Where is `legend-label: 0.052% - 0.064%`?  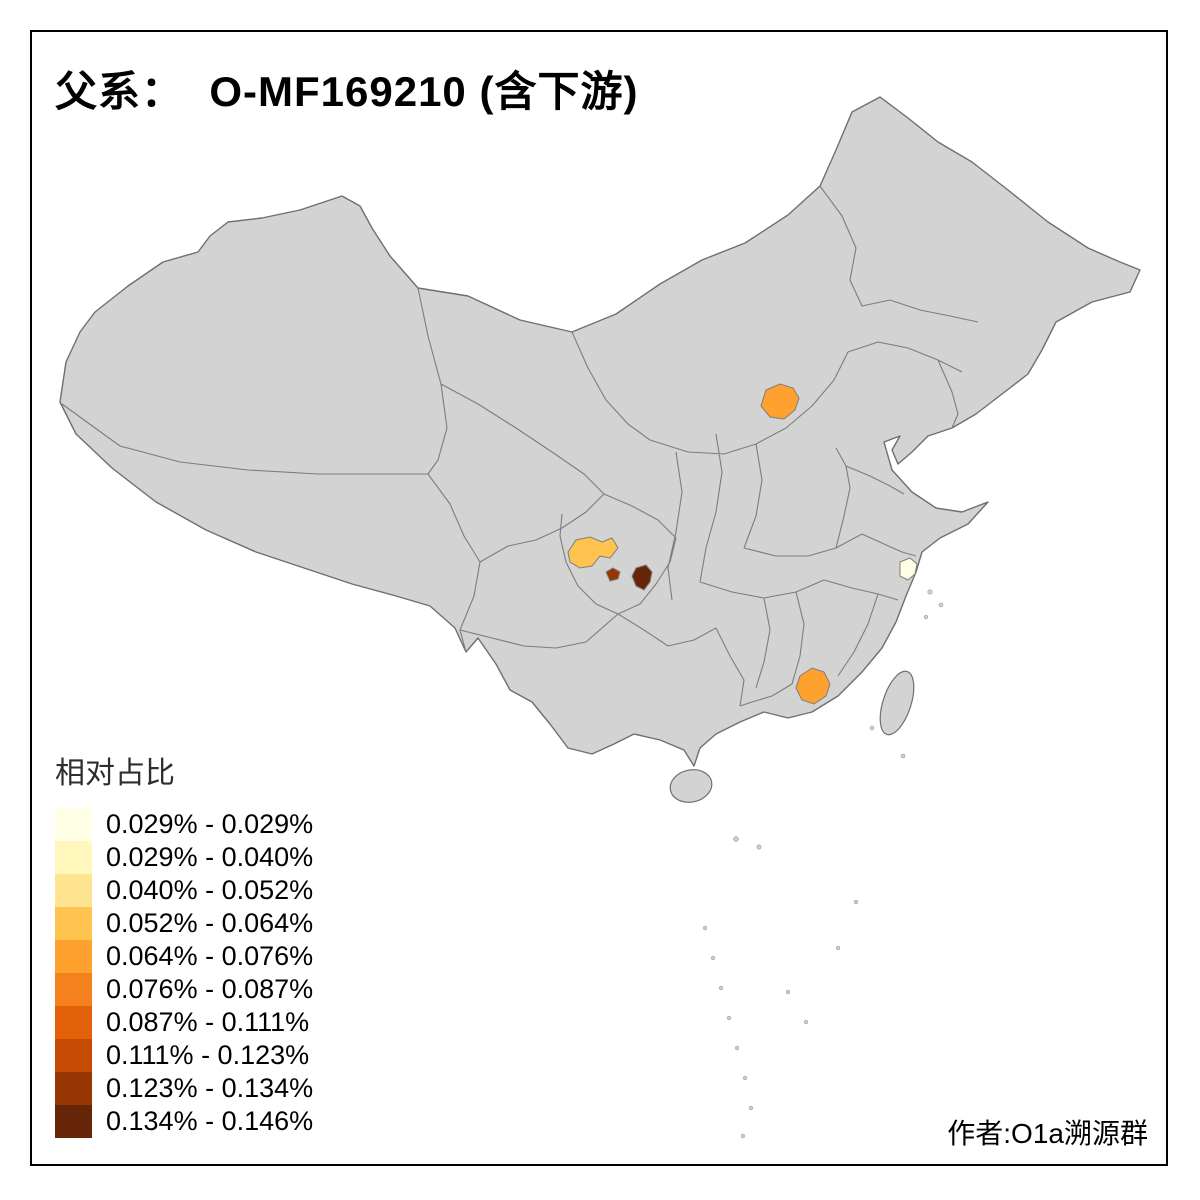 legend-label: 0.052% - 0.064% is located at coordinates (210, 923).